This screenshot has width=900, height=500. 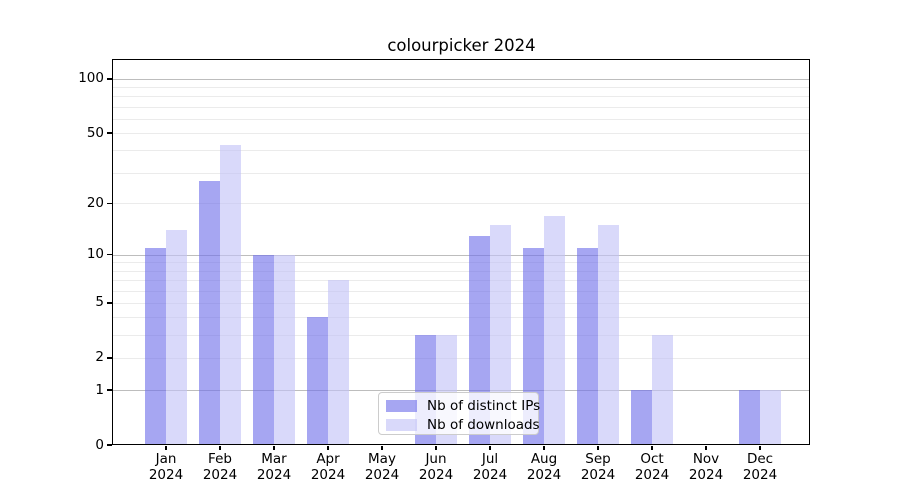 I want to click on bar-distinct-ips-mar, so click(x=263, y=349).